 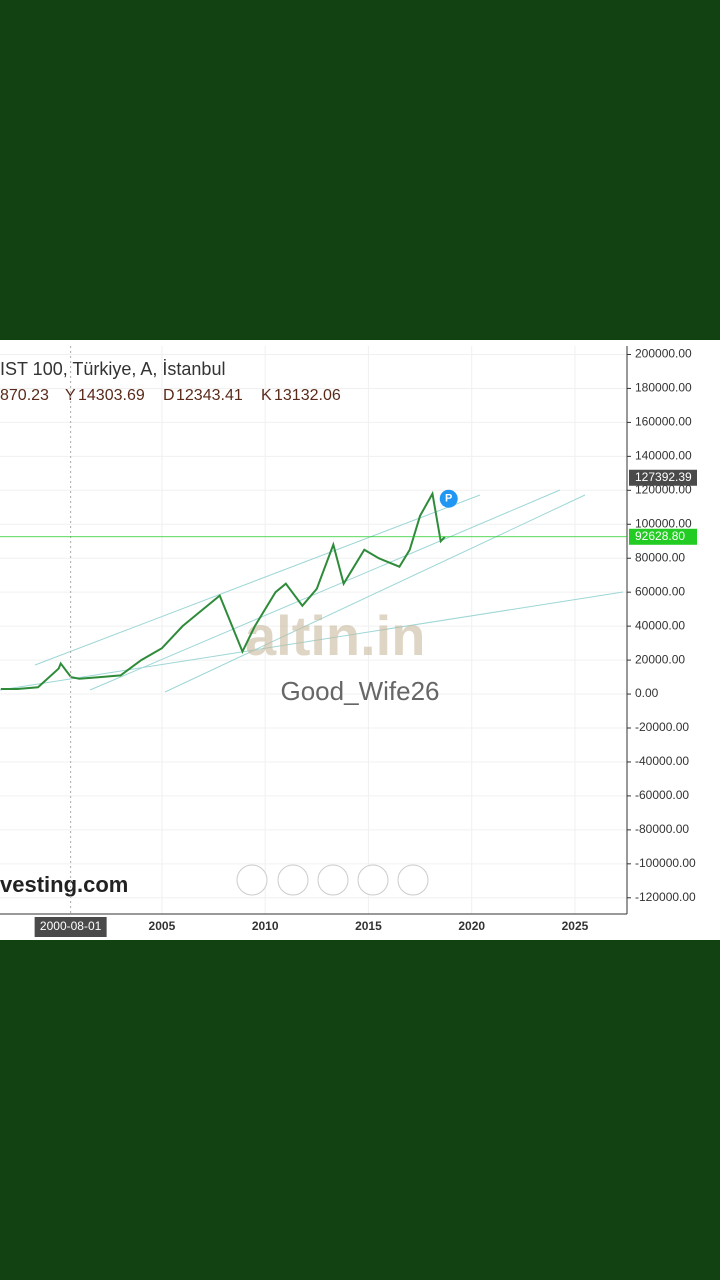 I want to click on y-tick-label: -40000.00, so click(x=662, y=761).